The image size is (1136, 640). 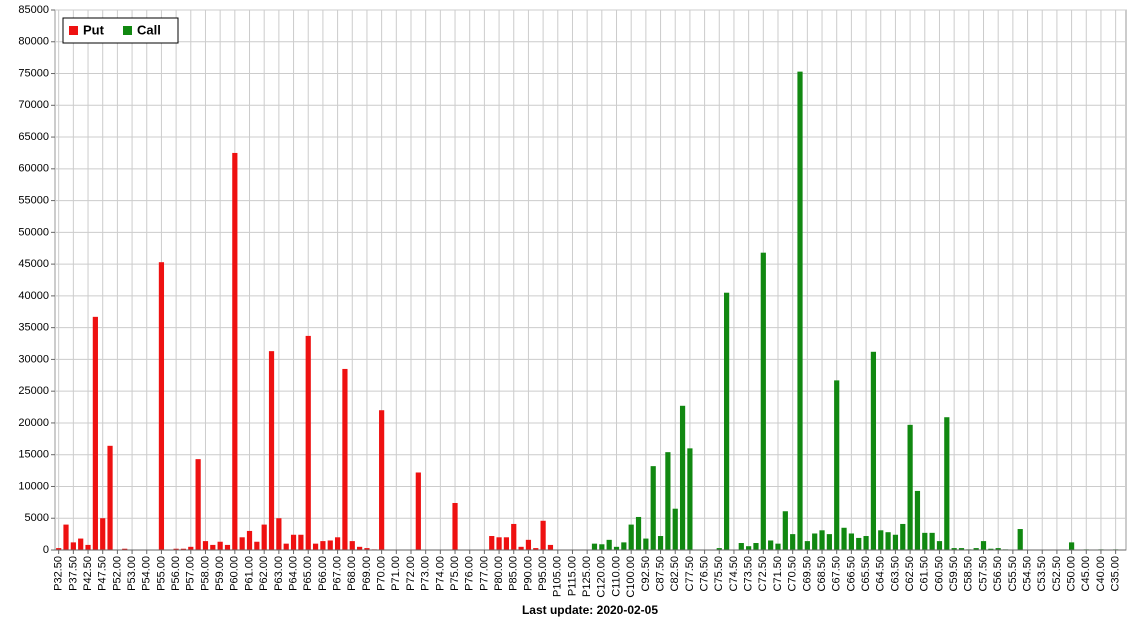 I want to click on y-tick-label: 80000, so click(x=33, y=42).